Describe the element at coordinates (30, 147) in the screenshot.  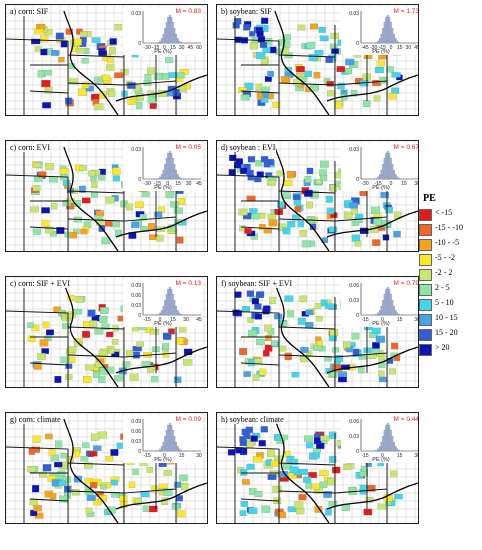
I see `panel-label: c) corn: EVI` at that location.